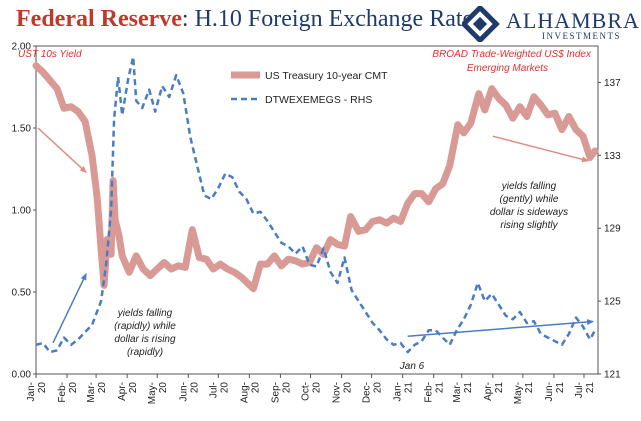  Describe the element at coordinates (412, 366) in the screenshot. I see `annotation-jan6: Jan 6` at that location.